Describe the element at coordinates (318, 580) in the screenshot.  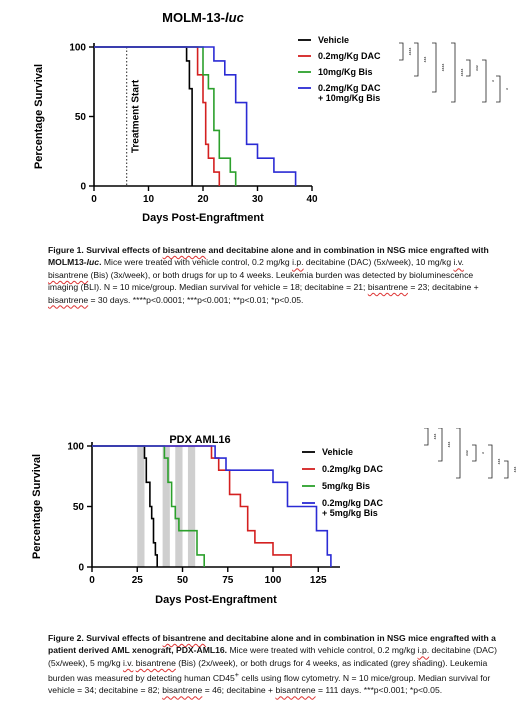
I see `x-tick-label: 125` at that location.